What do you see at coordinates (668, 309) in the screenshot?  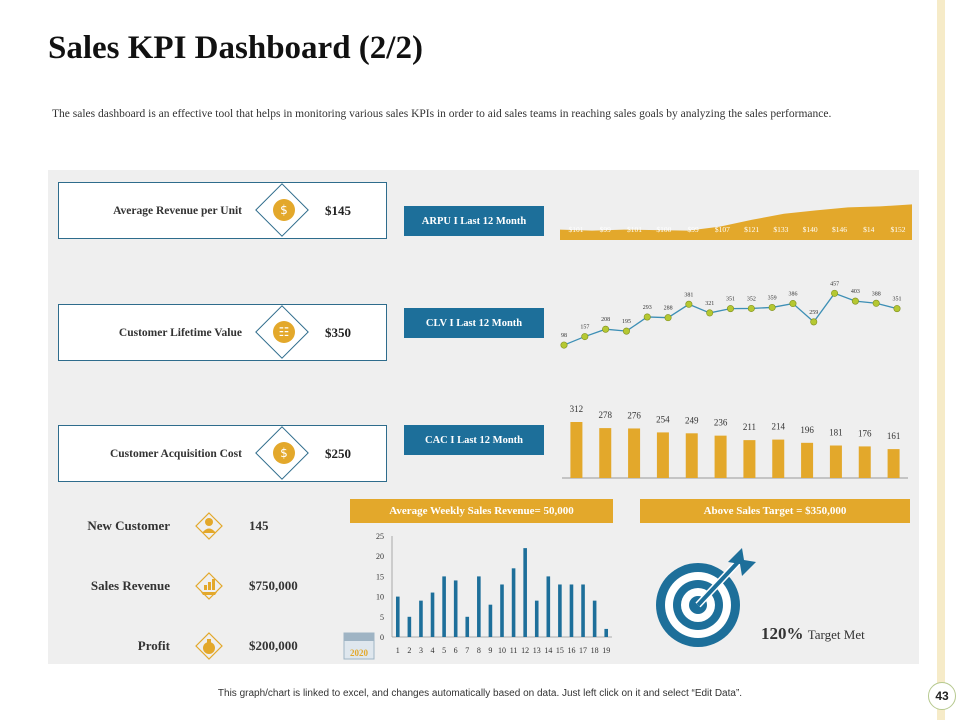 I see `clv-label: 288` at bounding box center [668, 309].